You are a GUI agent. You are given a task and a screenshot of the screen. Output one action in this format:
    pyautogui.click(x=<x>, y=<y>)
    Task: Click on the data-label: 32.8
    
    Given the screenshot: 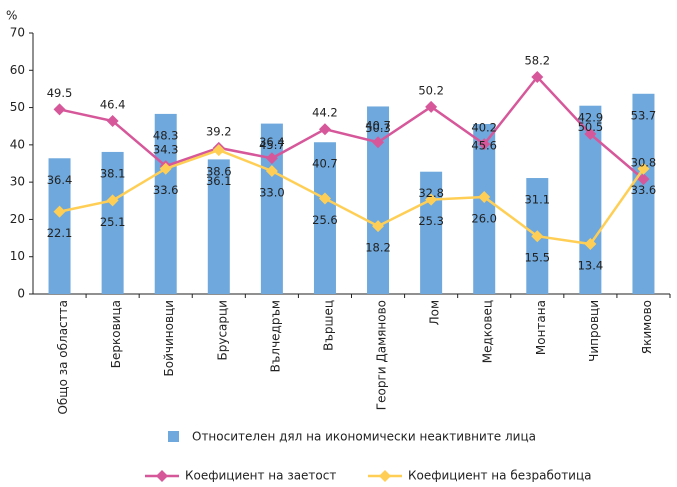 What is the action you would take?
    pyautogui.click(x=431, y=193)
    